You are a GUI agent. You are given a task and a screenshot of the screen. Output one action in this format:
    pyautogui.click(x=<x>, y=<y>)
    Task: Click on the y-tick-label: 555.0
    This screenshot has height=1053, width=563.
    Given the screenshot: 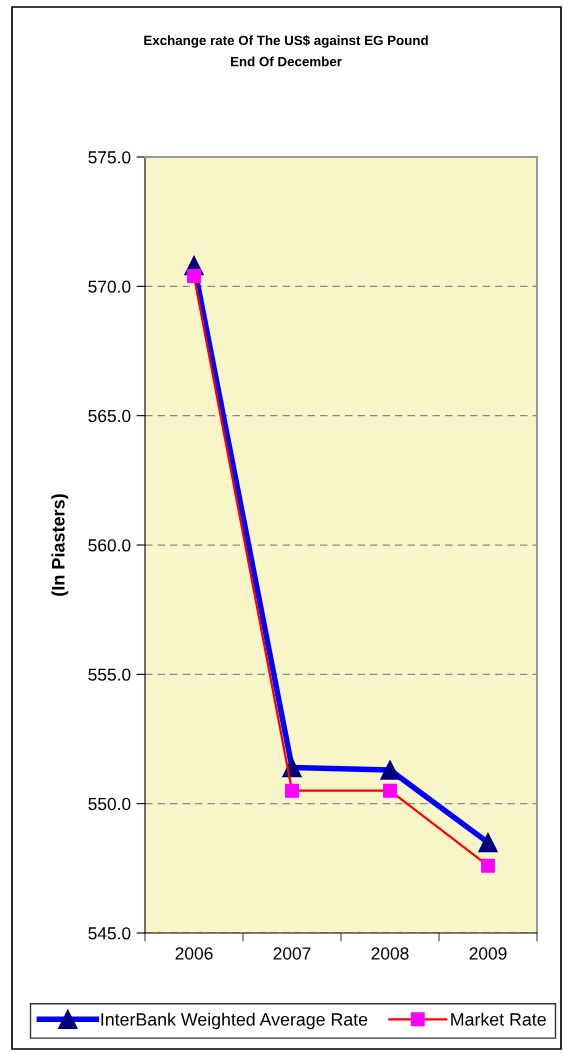 What is the action you would take?
    pyautogui.click(x=109, y=674)
    